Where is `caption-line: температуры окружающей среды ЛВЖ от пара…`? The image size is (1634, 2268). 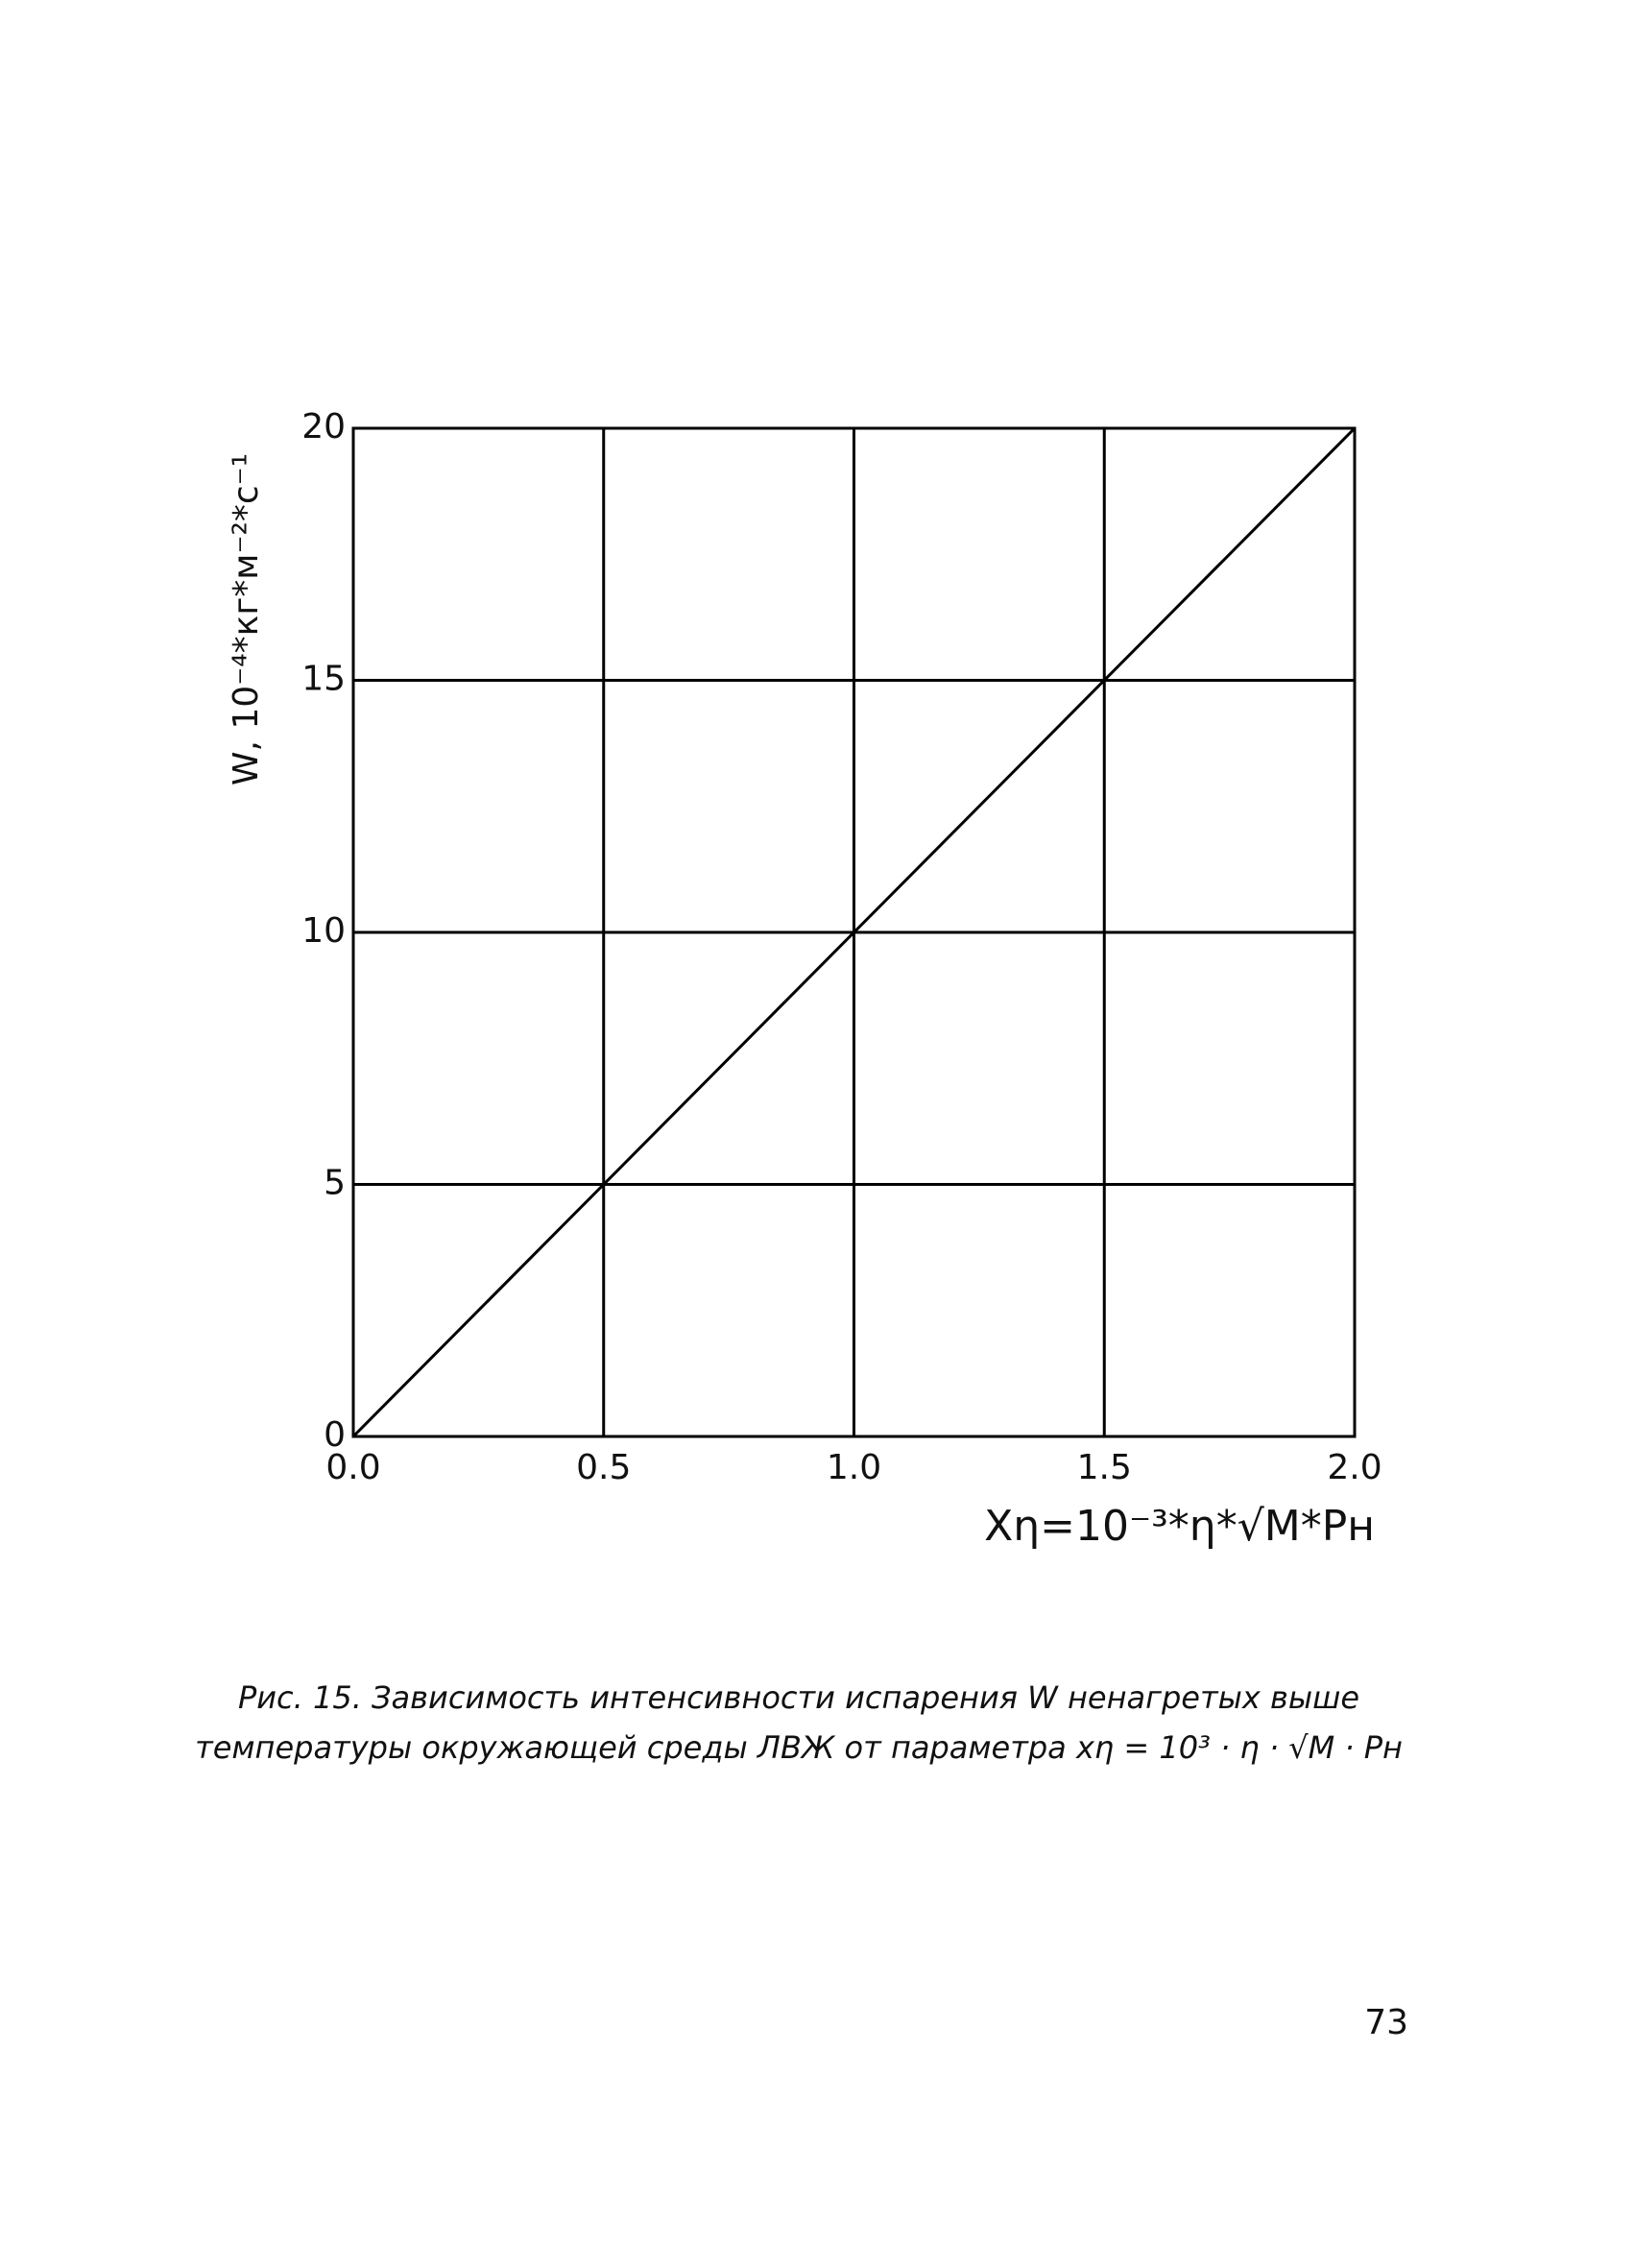
caption-line: температуры окружающей среды ЛВЖ от пара… is located at coordinates (799, 1748).